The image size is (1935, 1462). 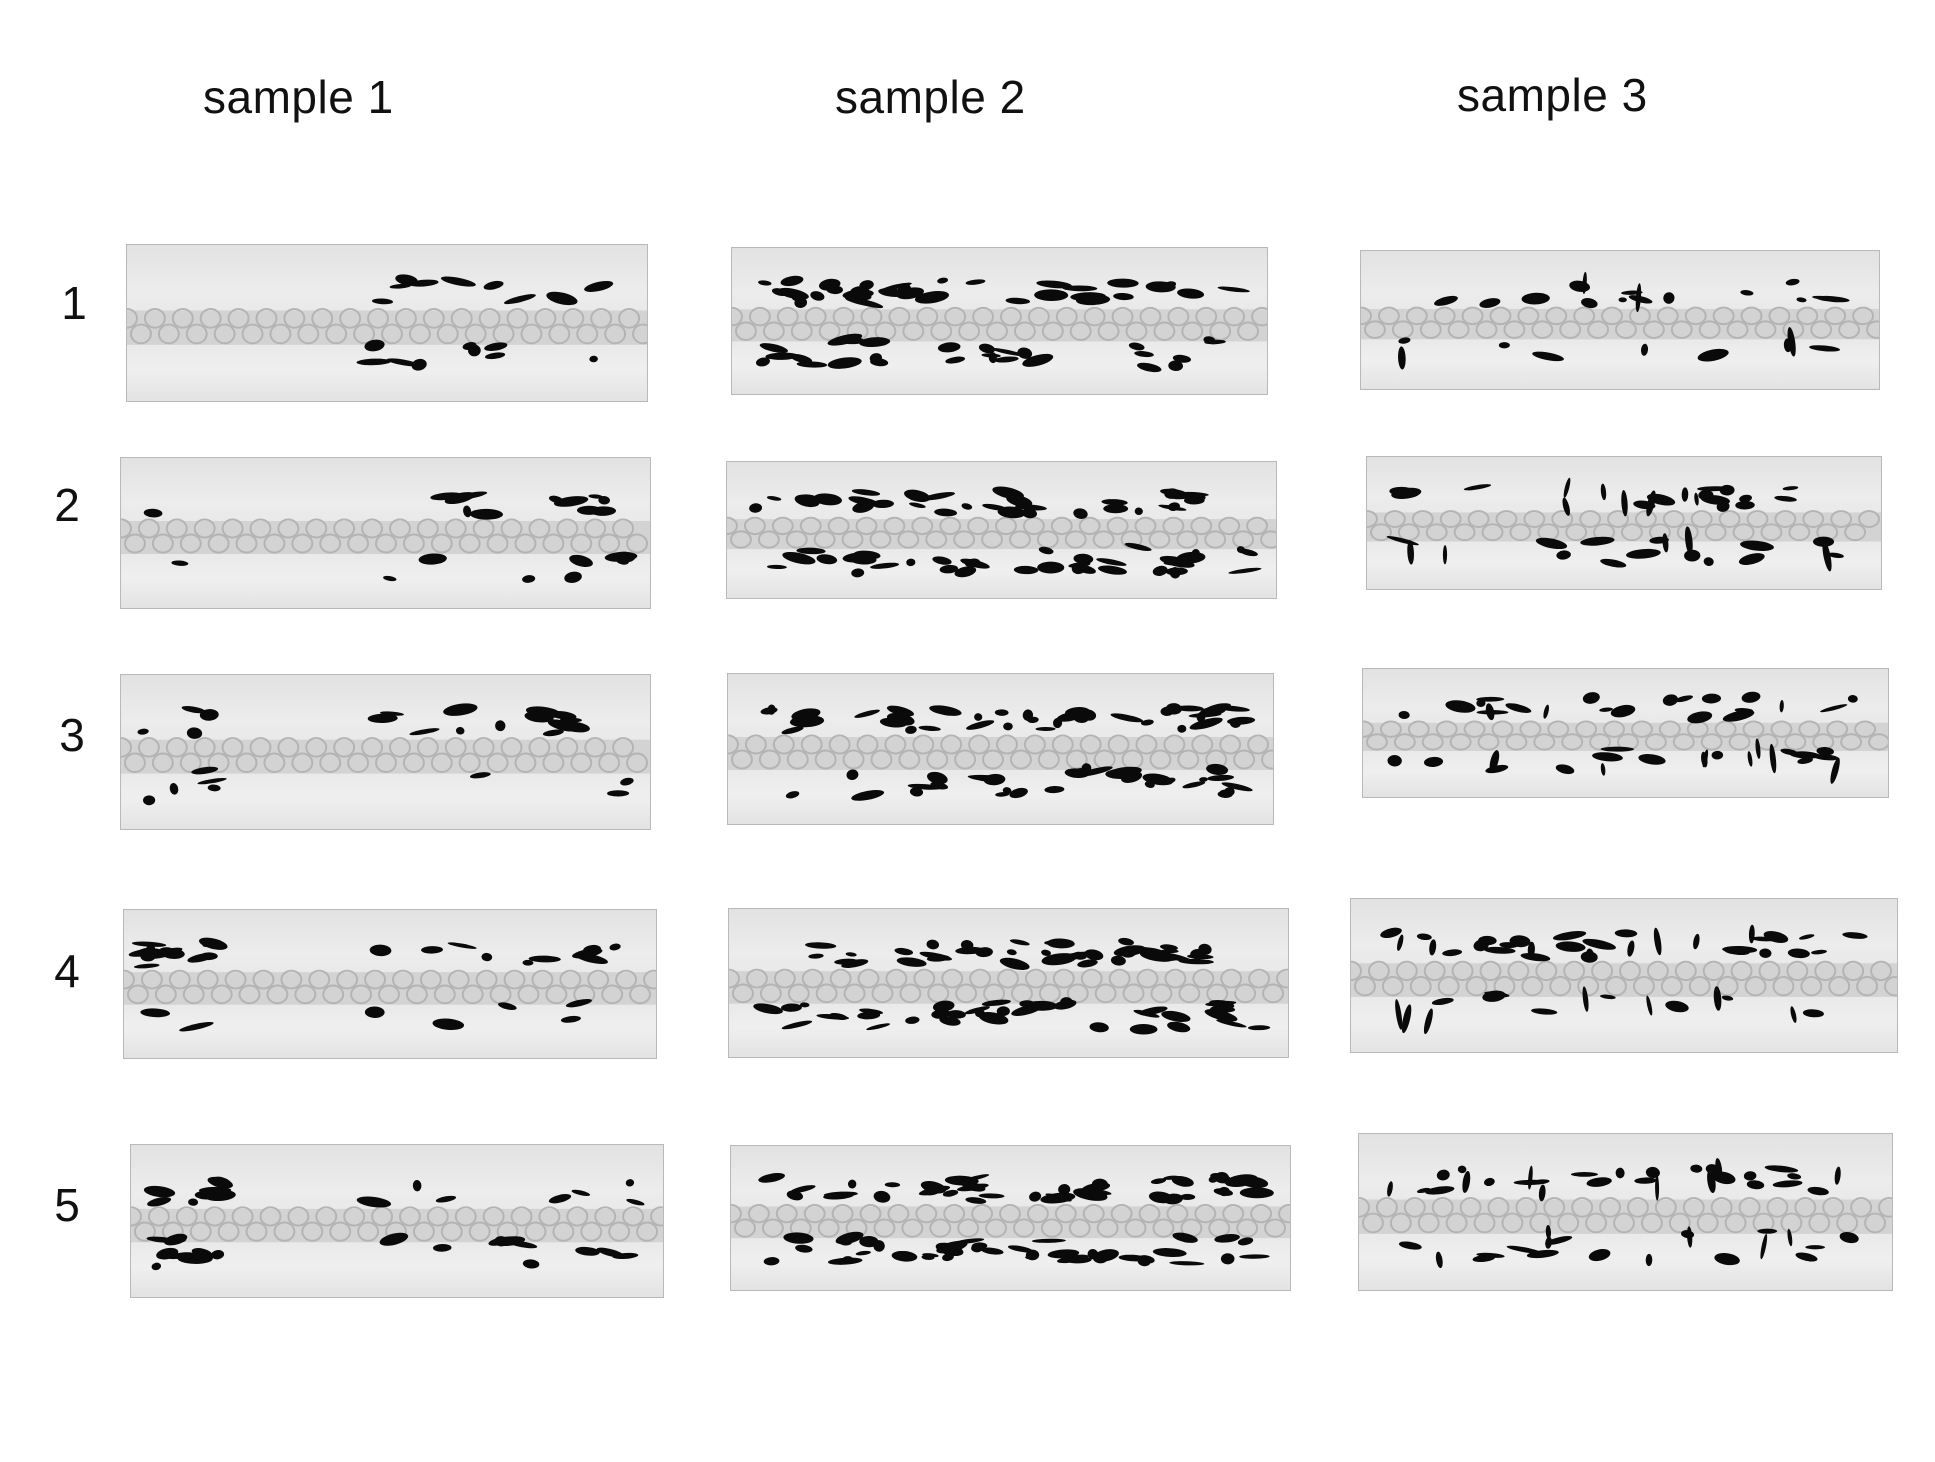 I want to click on row-label-5: 5, so click(x=67, y=1205).